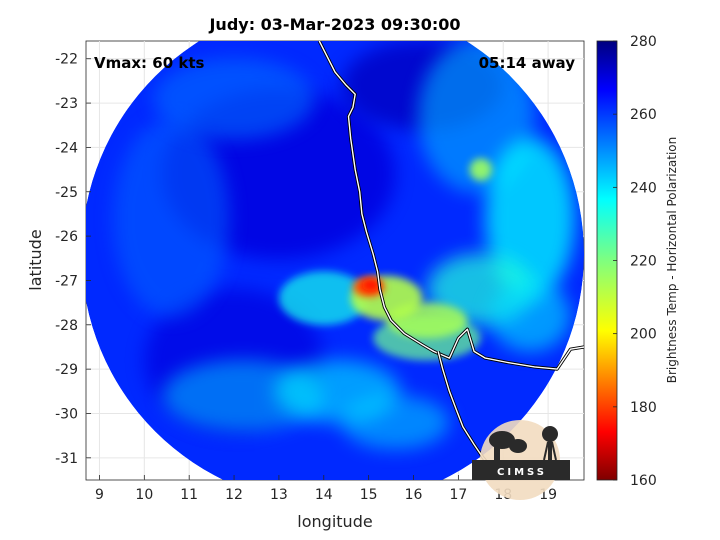 The height and width of the screenshot is (540, 720). What do you see at coordinates (66, 281) in the screenshot?
I see `y-tick-label-5: -27` at bounding box center [66, 281].